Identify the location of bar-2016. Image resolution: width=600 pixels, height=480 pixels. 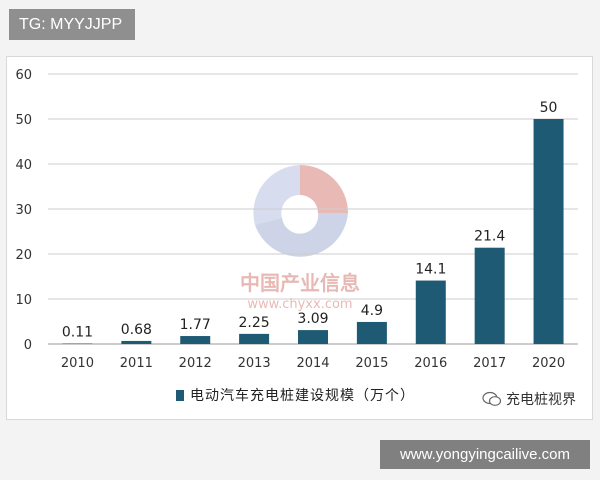
(430, 312).